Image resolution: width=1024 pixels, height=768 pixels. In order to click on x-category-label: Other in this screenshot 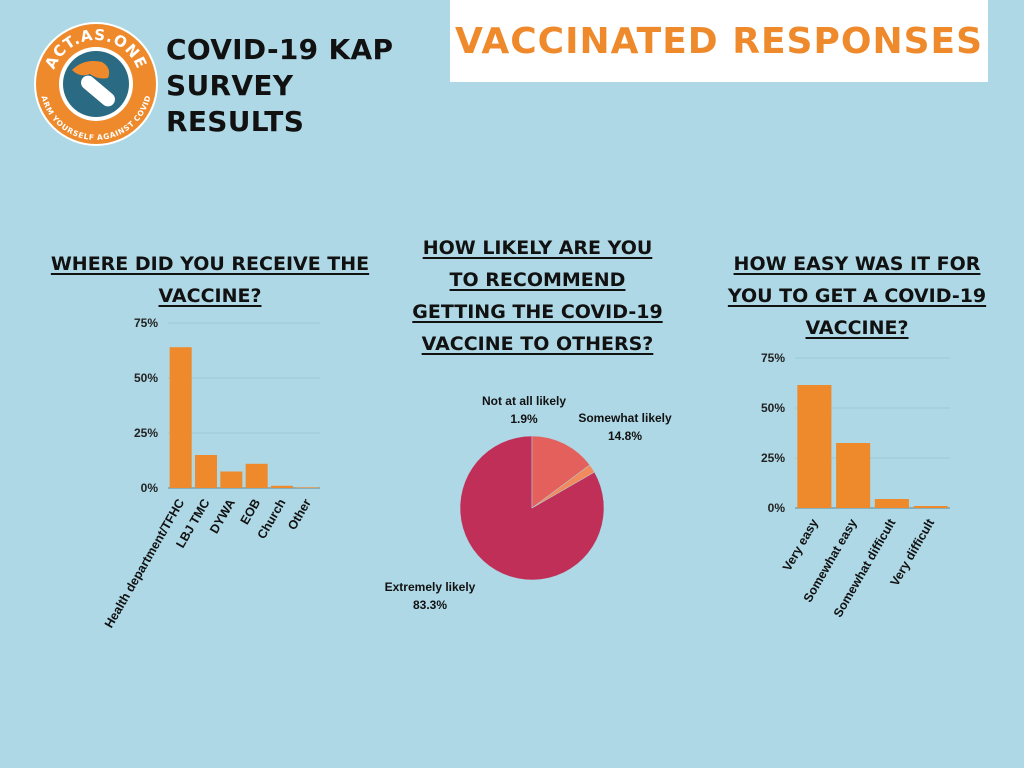, I will do `click(299, 514)`.